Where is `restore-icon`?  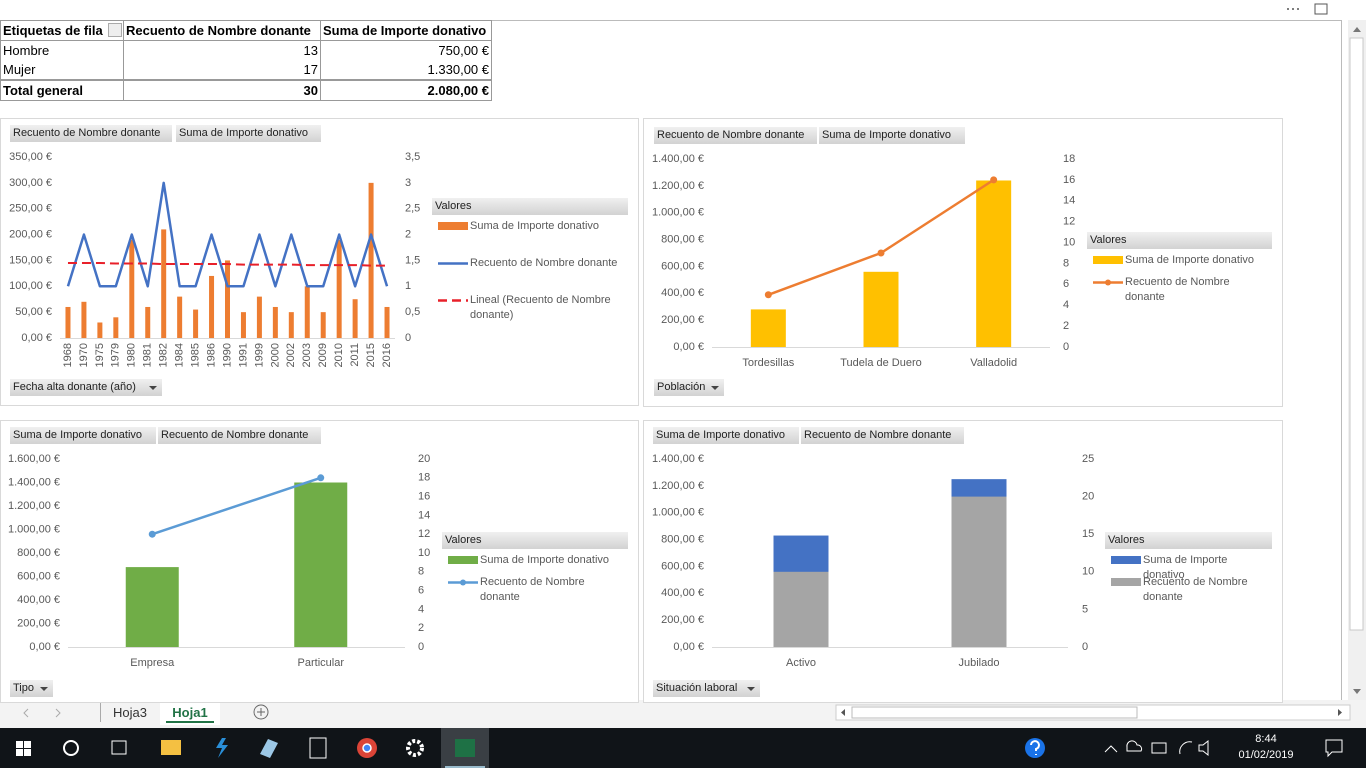
restore-icon is located at coordinates (1321, 9).